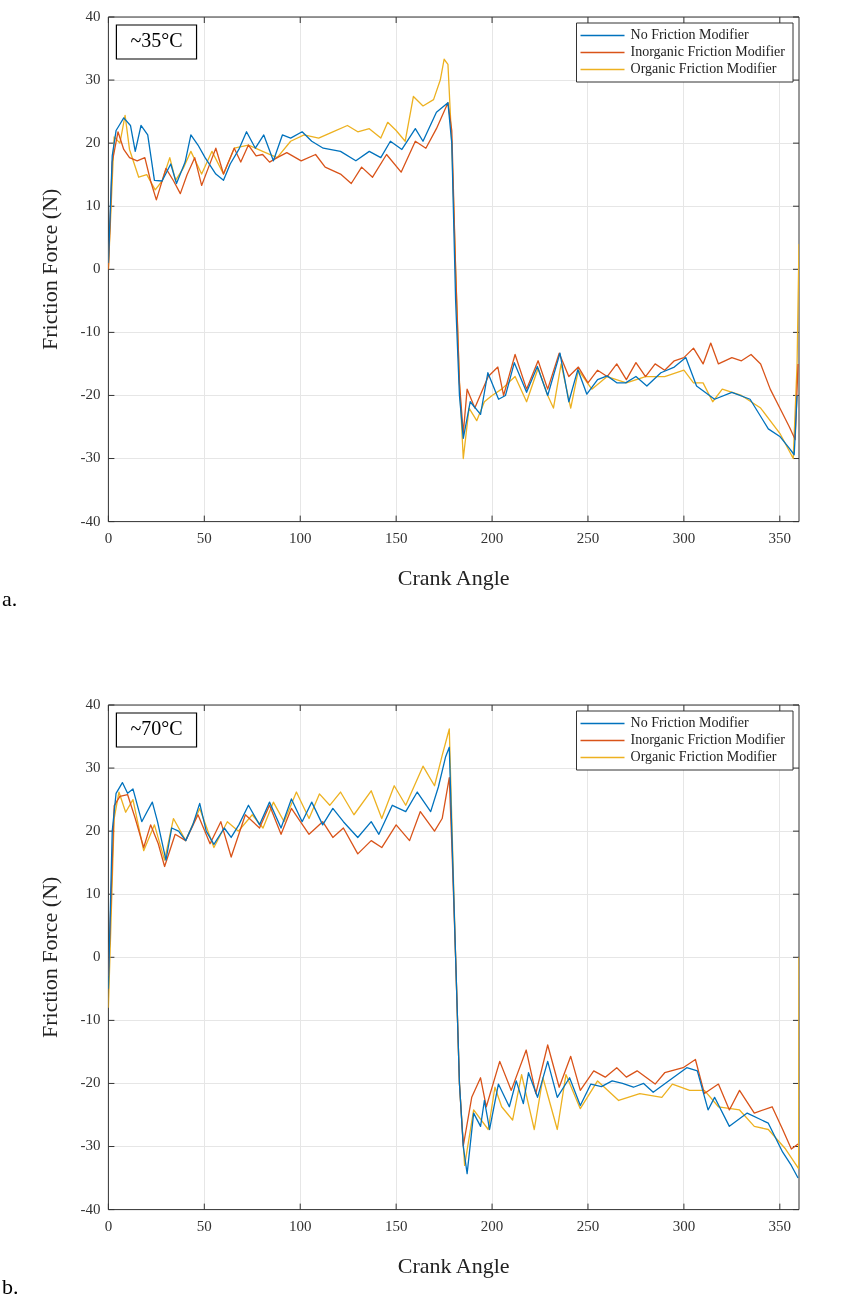 This screenshot has width=861, height=1308. Describe the element at coordinates (10, 1287) in the screenshot. I see `text: b.` at that location.